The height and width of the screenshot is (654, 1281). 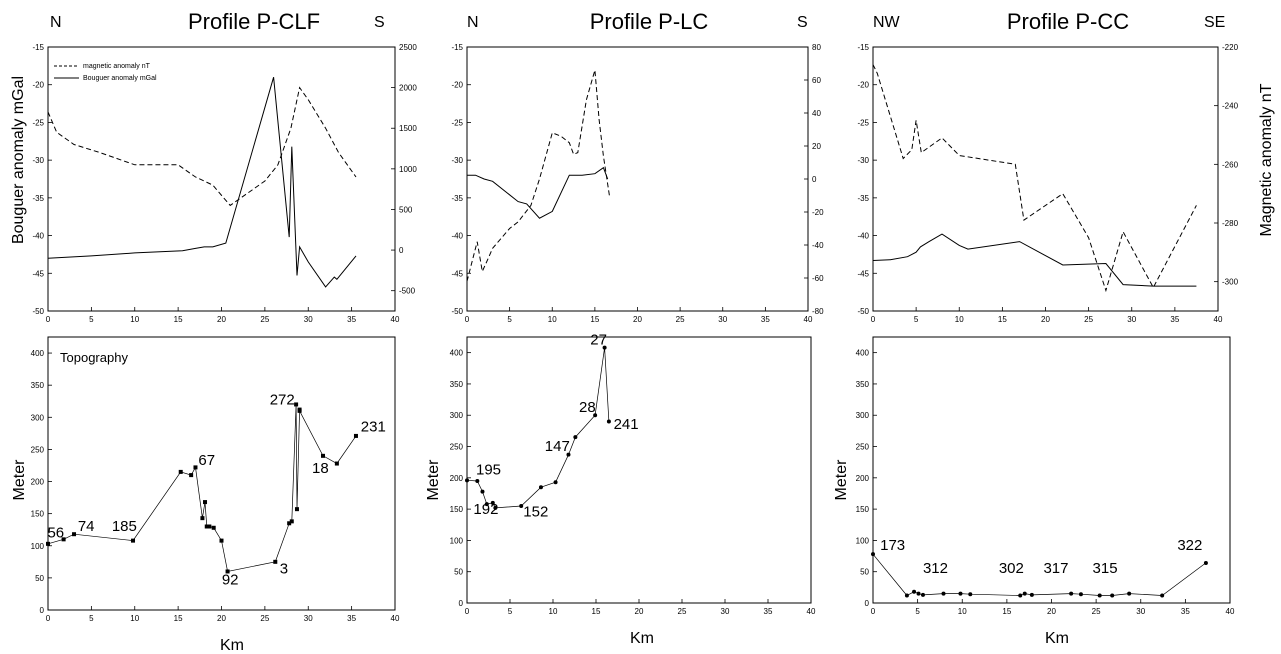 I want to click on y2-tick-label: -260, so click(x=1230, y=164).